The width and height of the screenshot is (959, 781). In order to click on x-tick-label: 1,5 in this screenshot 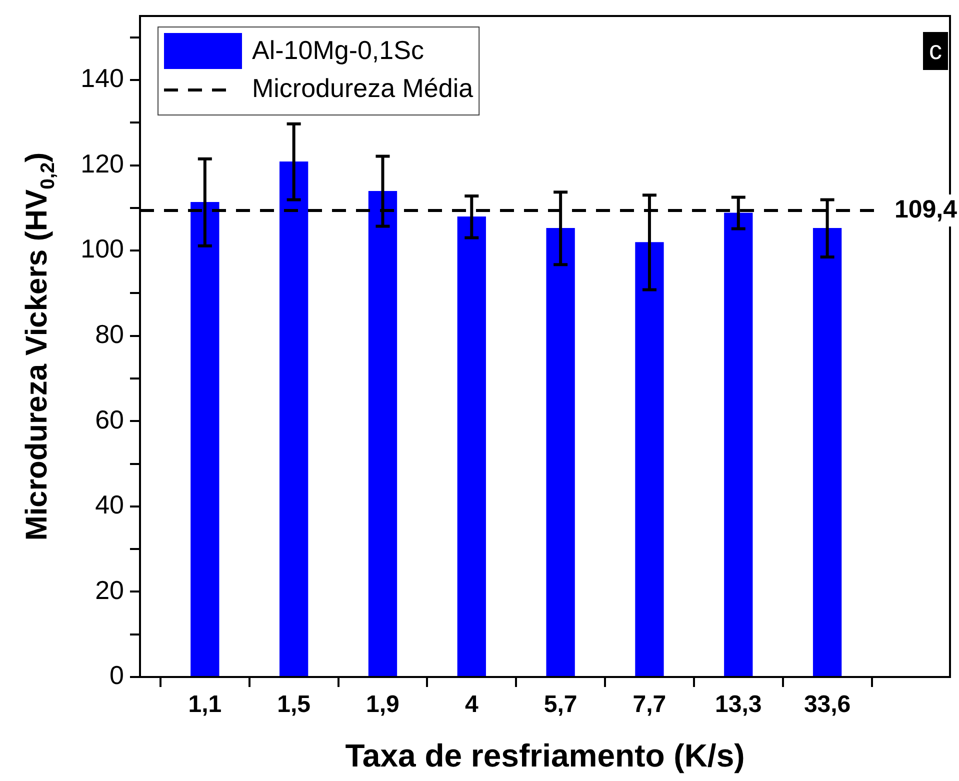, I will do `click(294, 704)`.